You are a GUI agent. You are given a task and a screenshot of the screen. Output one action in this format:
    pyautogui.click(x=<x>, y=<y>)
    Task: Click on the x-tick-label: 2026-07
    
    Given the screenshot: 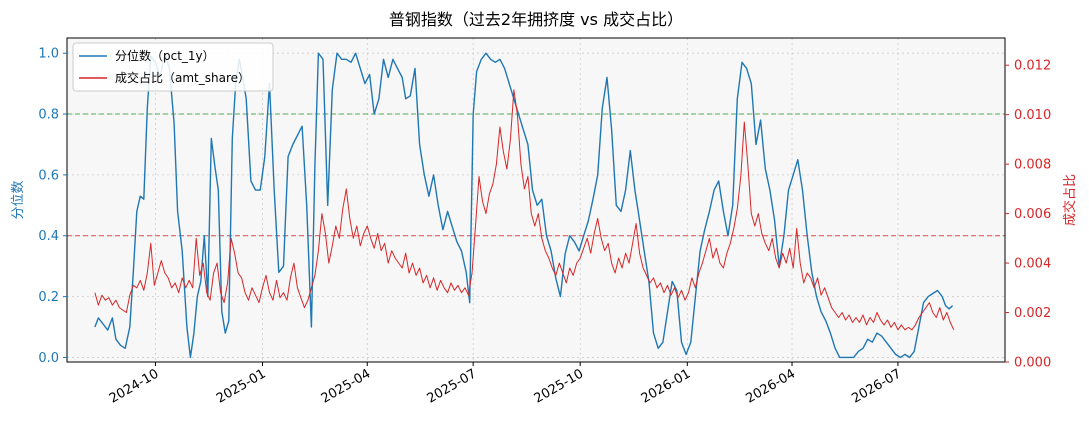 What is the action you would take?
    pyautogui.click(x=876, y=386)
    